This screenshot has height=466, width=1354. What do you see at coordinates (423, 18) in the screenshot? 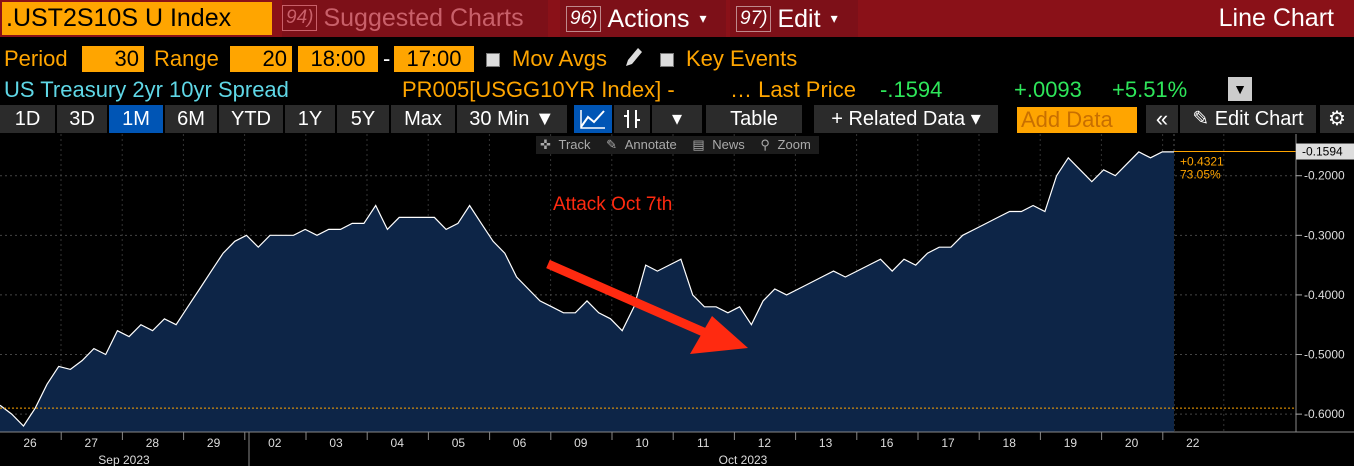
I see `suggested-charts-label: Suggested Charts` at bounding box center [423, 18].